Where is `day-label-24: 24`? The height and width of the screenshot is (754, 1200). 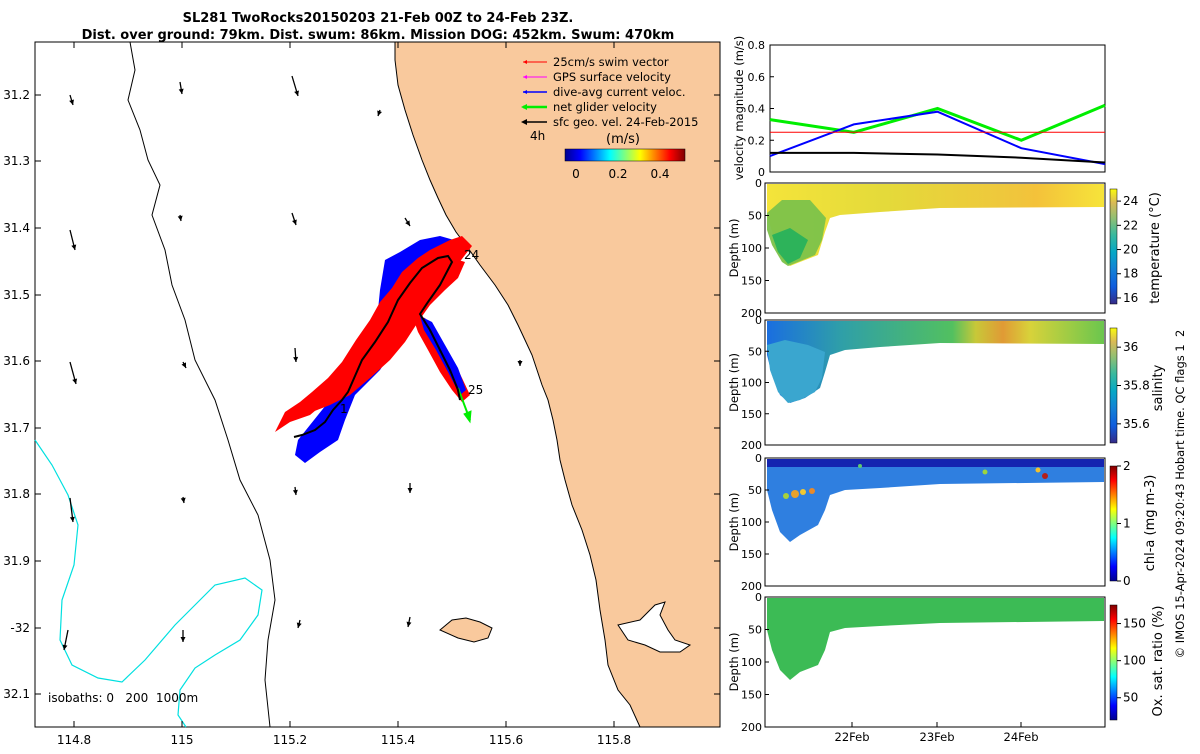
day-label-24: 24 is located at coordinates (471, 255).